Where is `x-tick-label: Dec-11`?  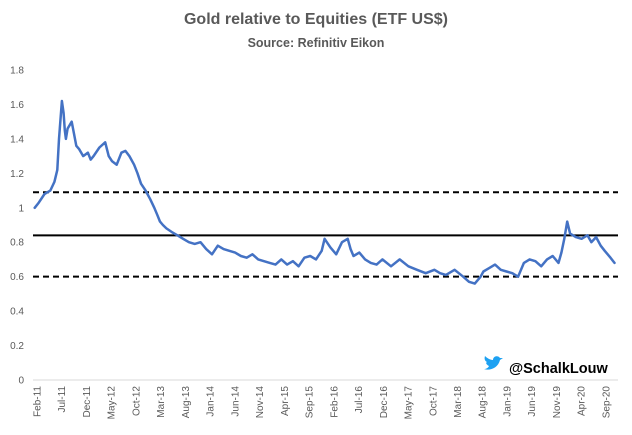
x-tick-label: Dec-11 is located at coordinates (87, 402).